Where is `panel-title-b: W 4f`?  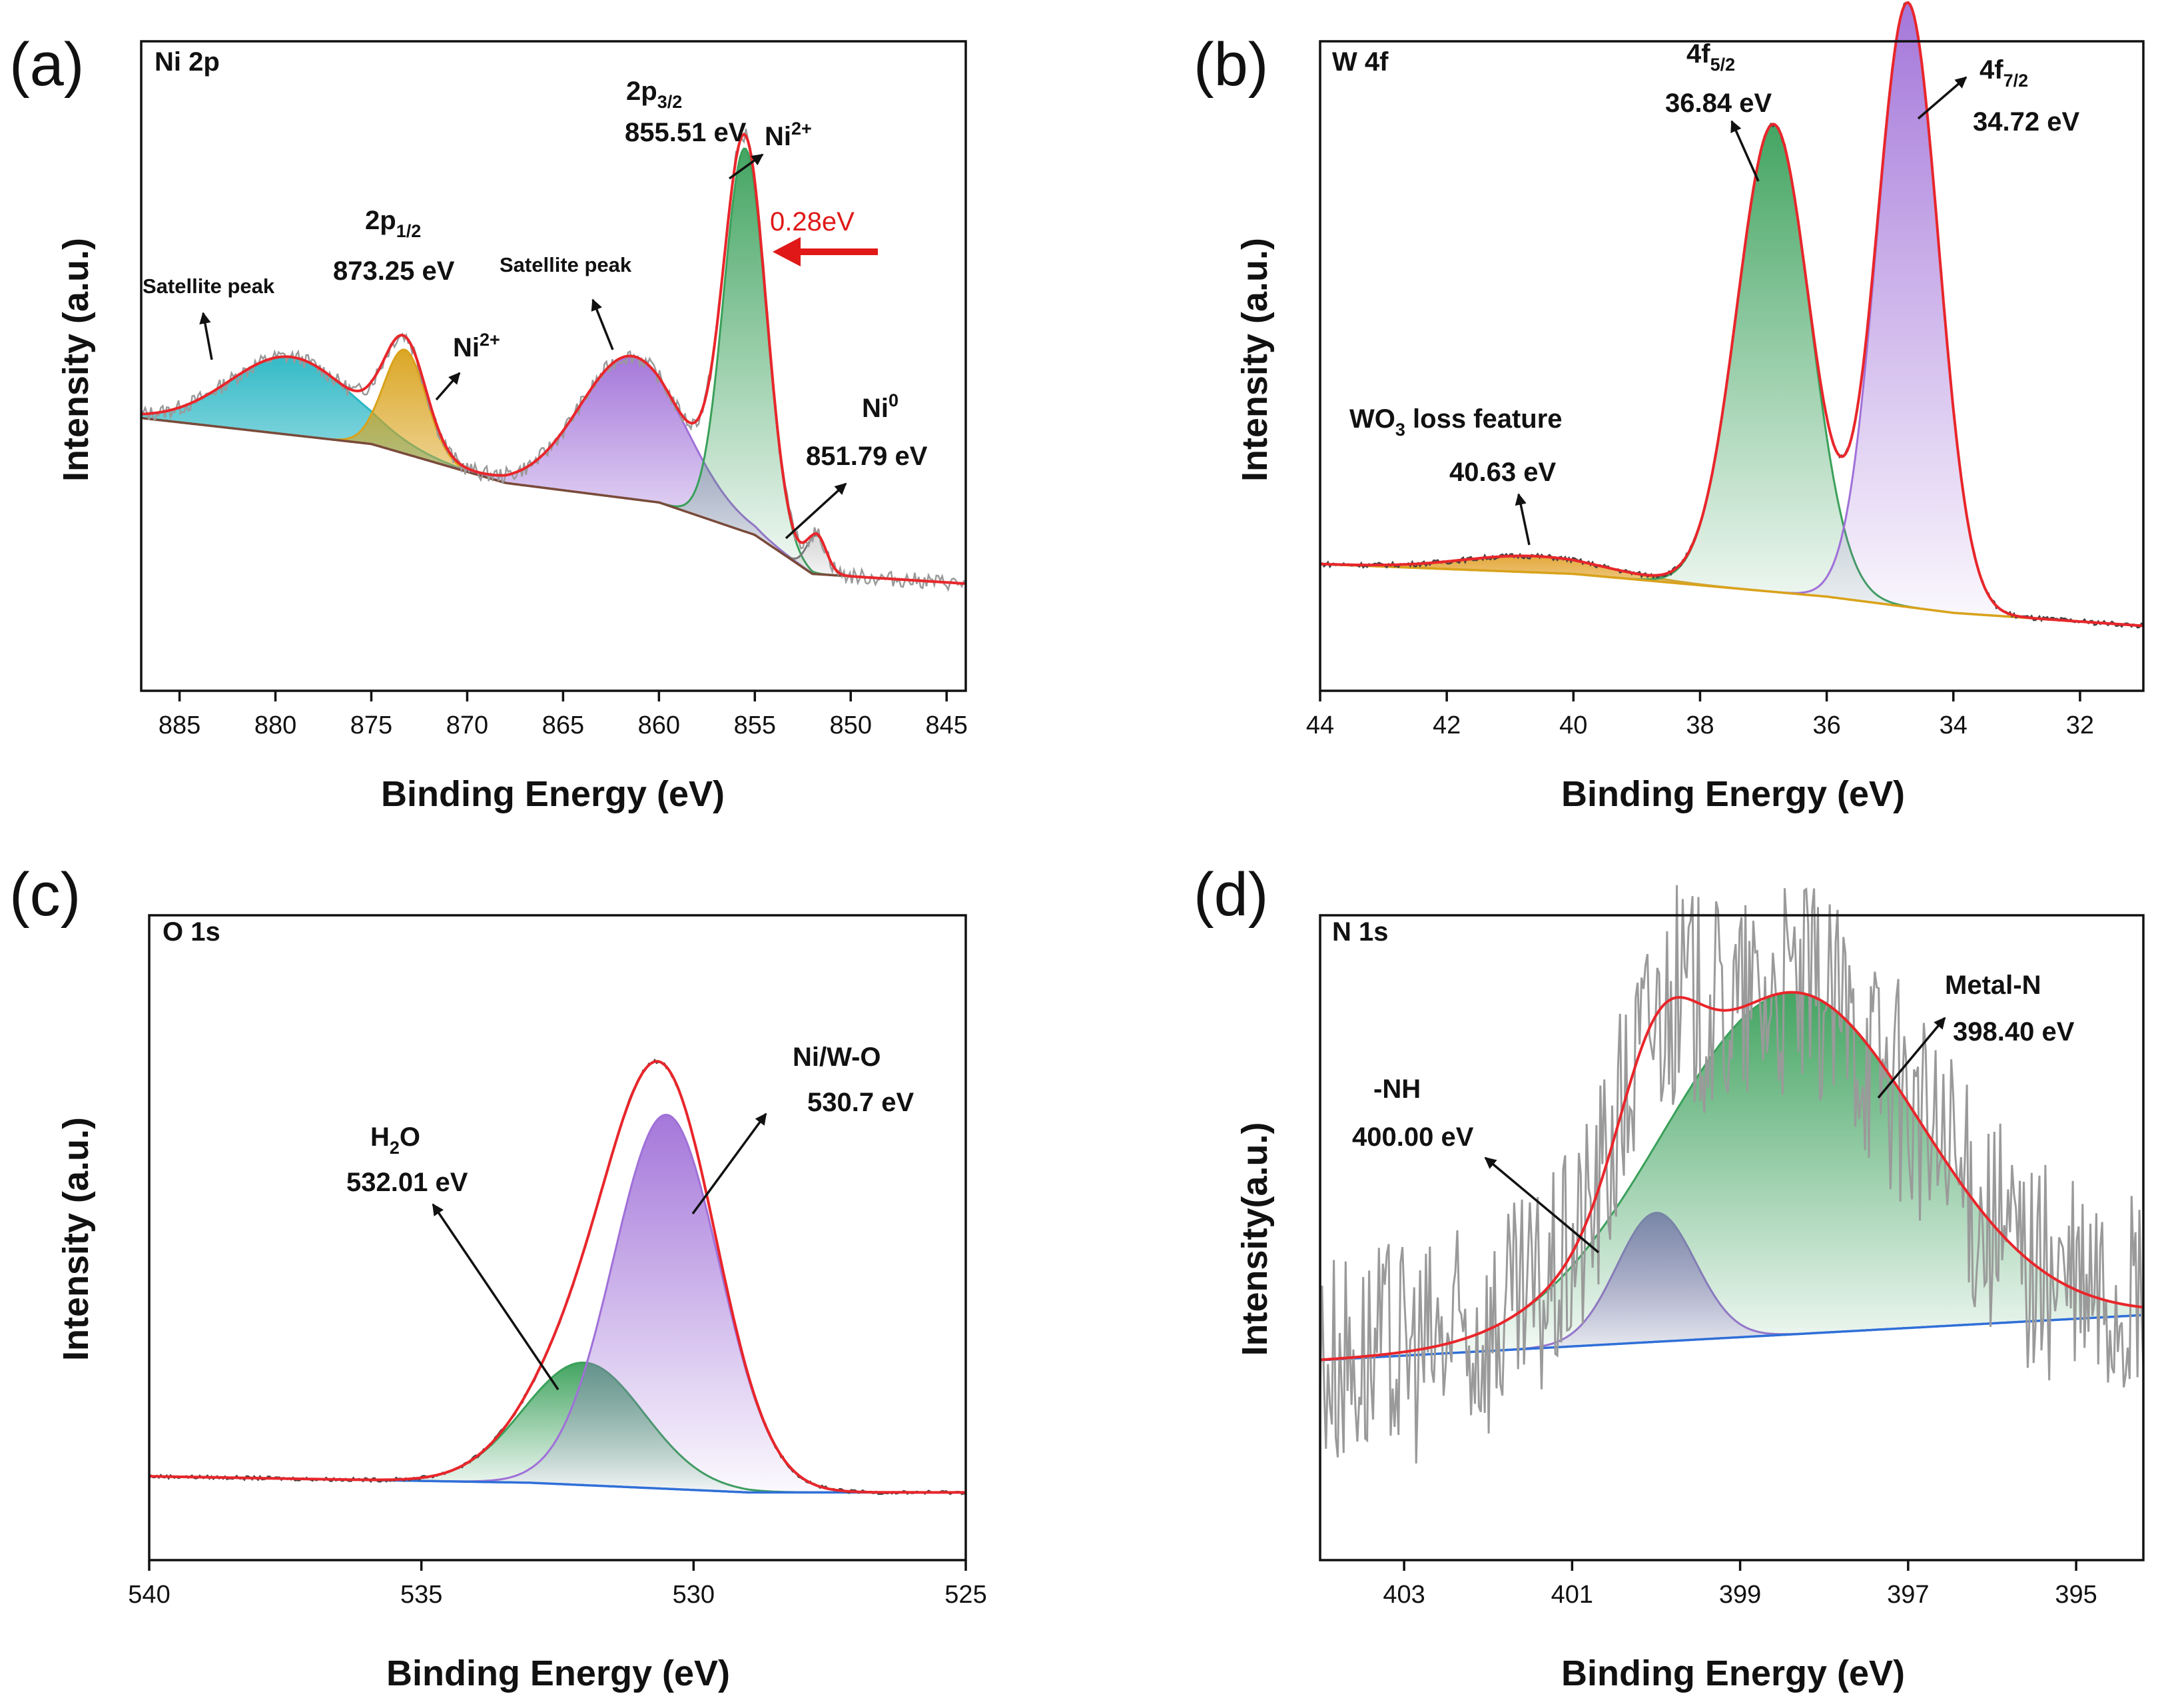 panel-title-b: W 4f is located at coordinates (1360, 62).